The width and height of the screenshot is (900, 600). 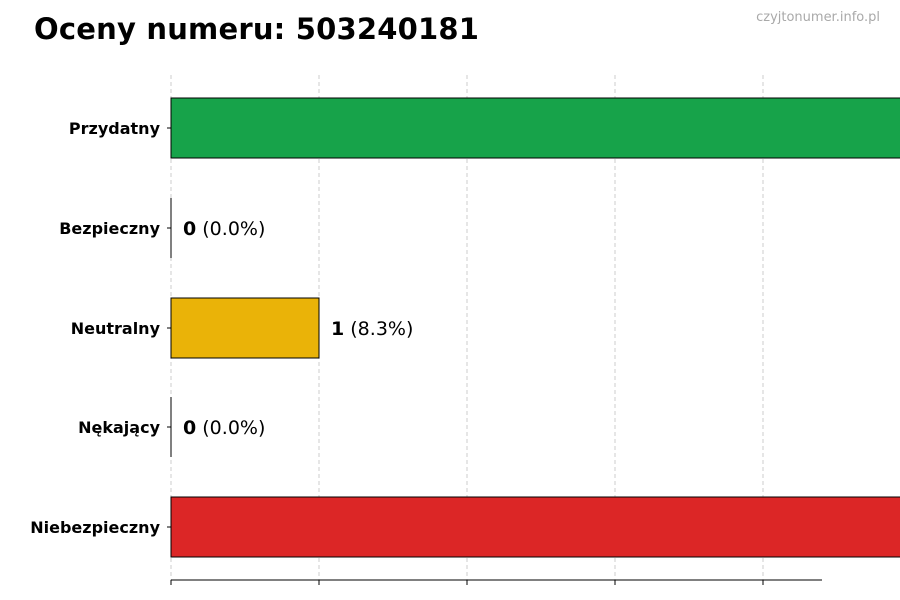 I want to click on category-label-4: Niebezpieczny, so click(x=95, y=527).